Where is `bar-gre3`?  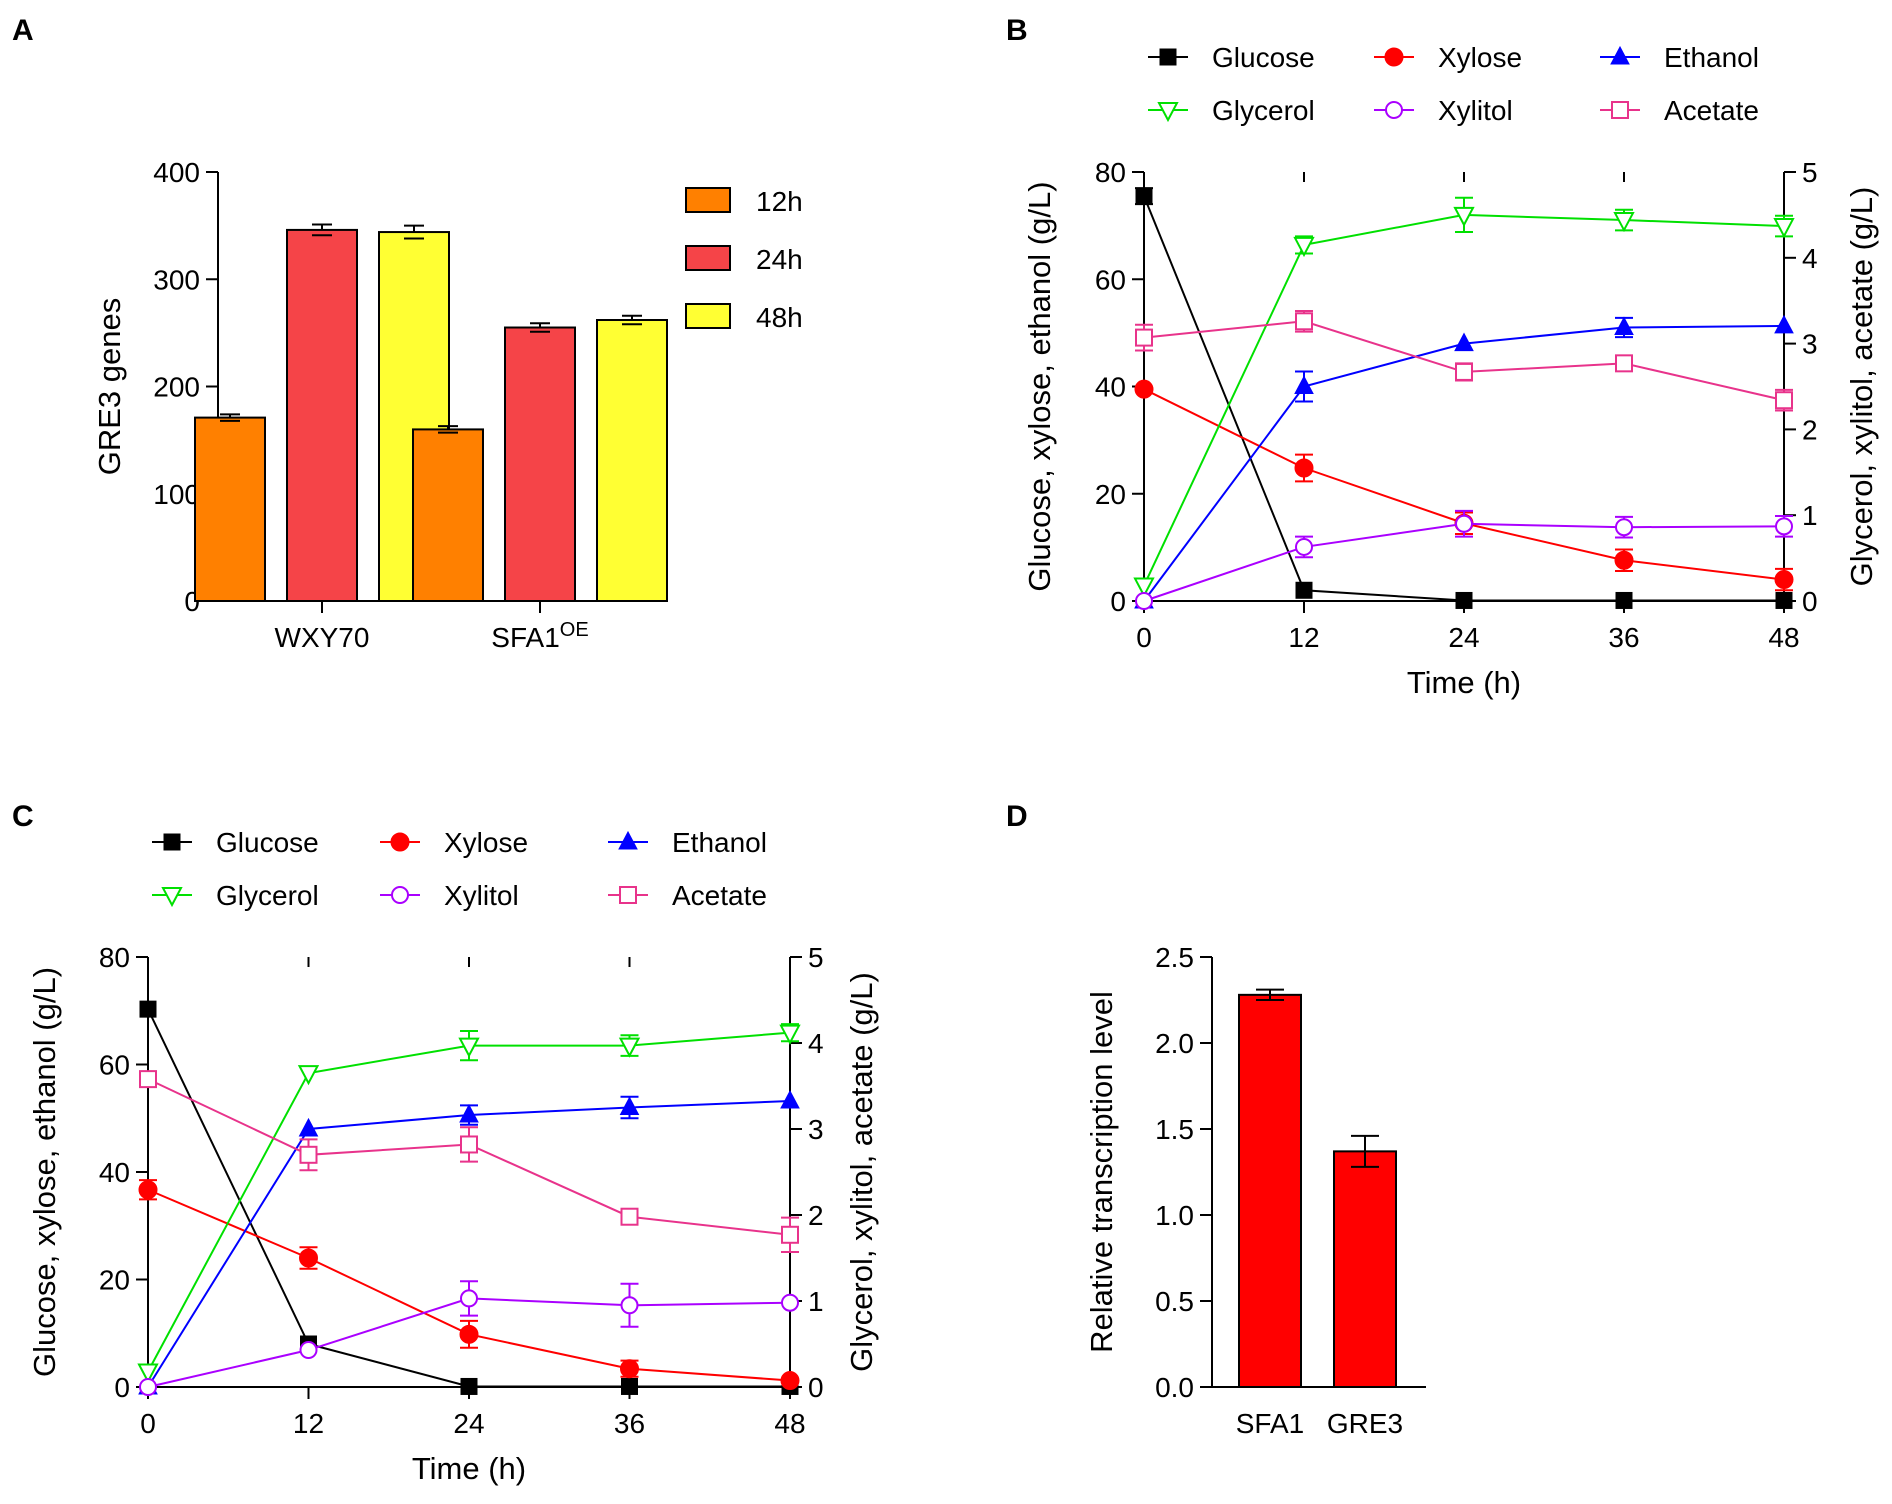 bar-gre3 is located at coordinates (1365, 1269).